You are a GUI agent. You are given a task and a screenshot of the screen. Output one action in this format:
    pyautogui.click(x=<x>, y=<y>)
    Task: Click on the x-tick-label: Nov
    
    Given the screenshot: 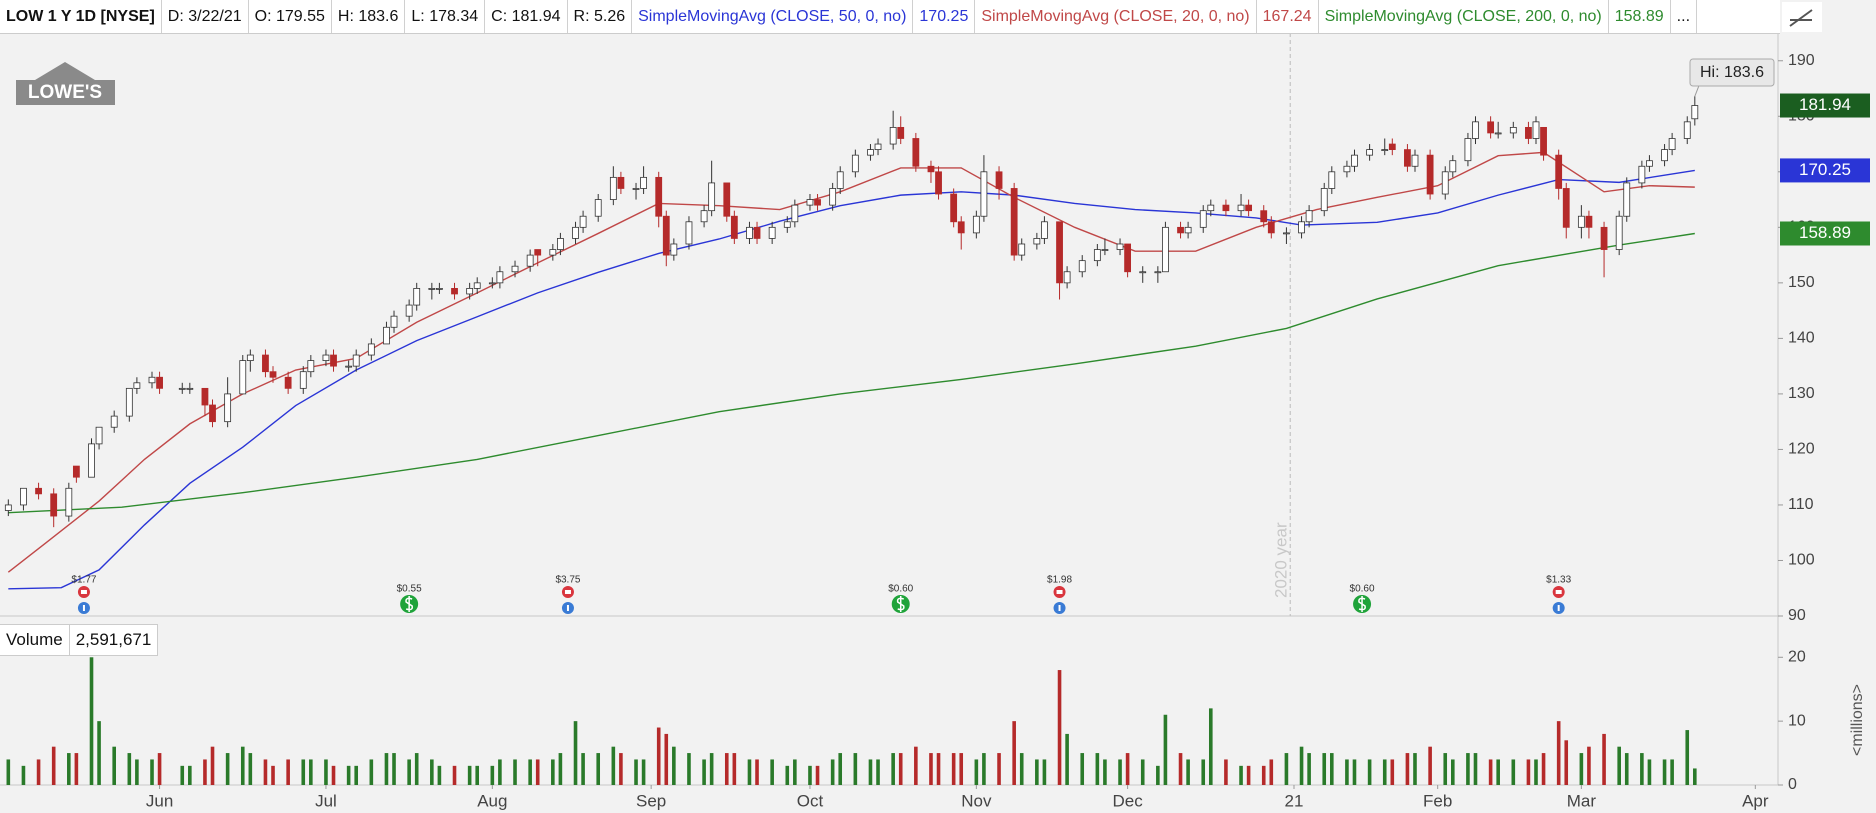 What is the action you would take?
    pyautogui.click(x=976, y=800)
    